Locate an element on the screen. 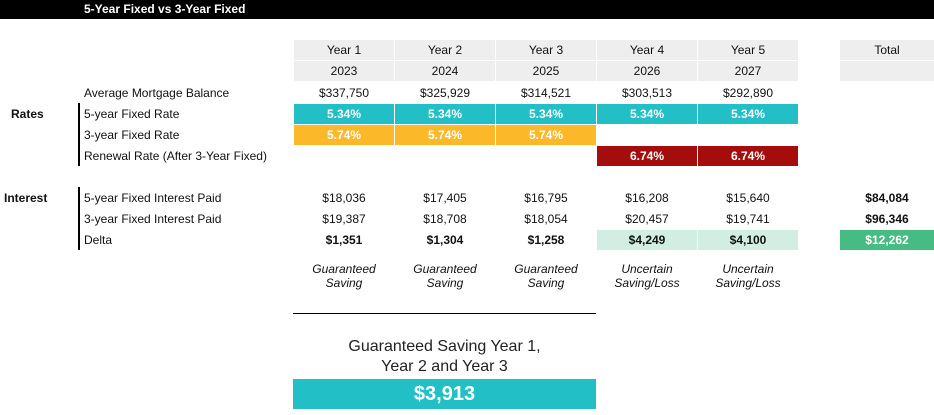 This screenshot has width=934, height=415. three-year-interest-year-4: $20,457 is located at coordinates (647, 219).